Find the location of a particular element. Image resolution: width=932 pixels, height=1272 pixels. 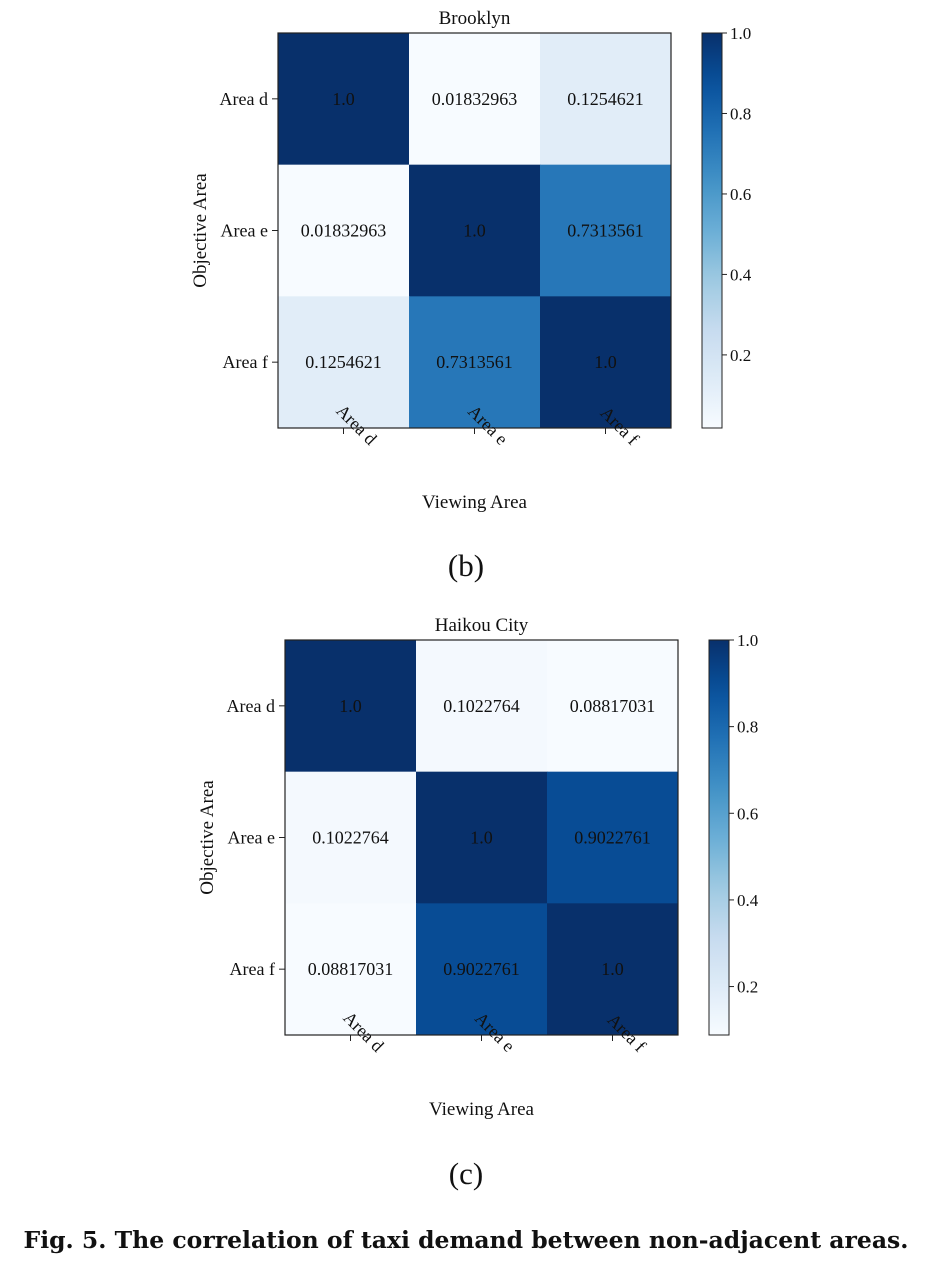

chart-title: Haikou City is located at coordinates (482, 625).